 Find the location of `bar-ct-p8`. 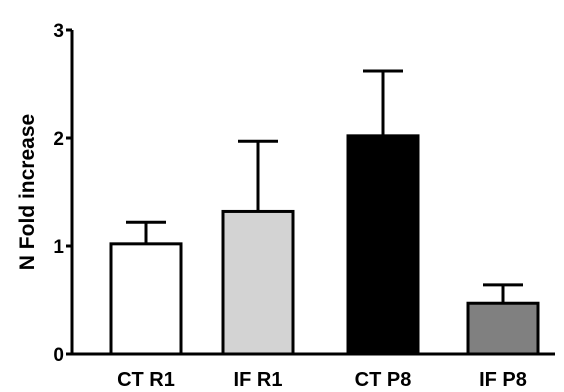

bar-ct-p8 is located at coordinates (383, 245).